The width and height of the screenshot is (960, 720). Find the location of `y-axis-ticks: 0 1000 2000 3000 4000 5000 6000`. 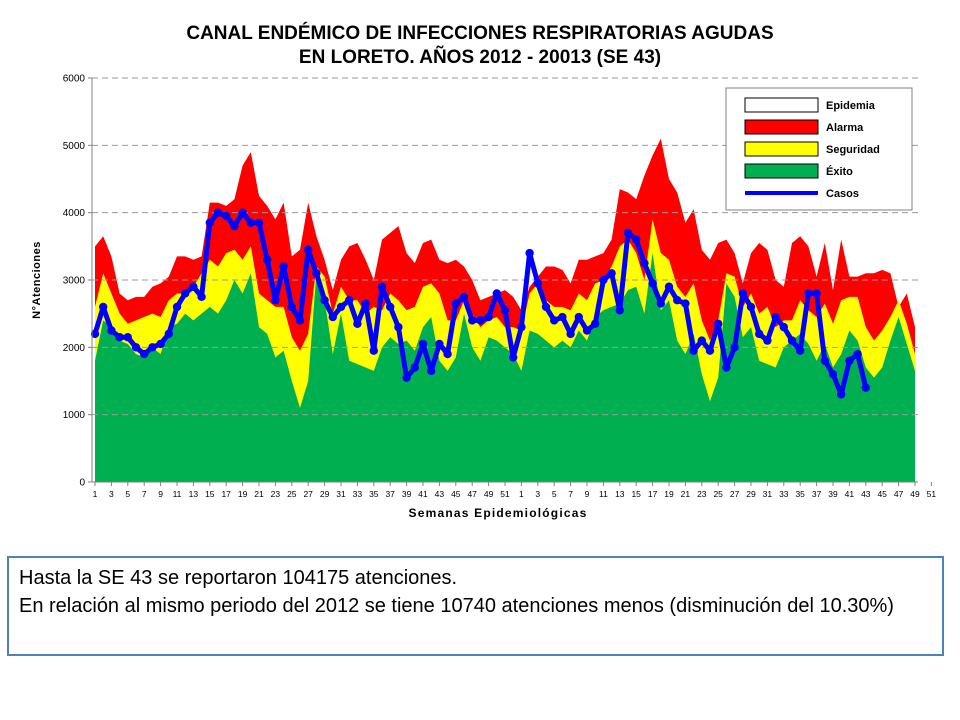

y-axis-ticks: 0 1000 2000 3000 4000 5000 6000 is located at coordinates (77, 281).